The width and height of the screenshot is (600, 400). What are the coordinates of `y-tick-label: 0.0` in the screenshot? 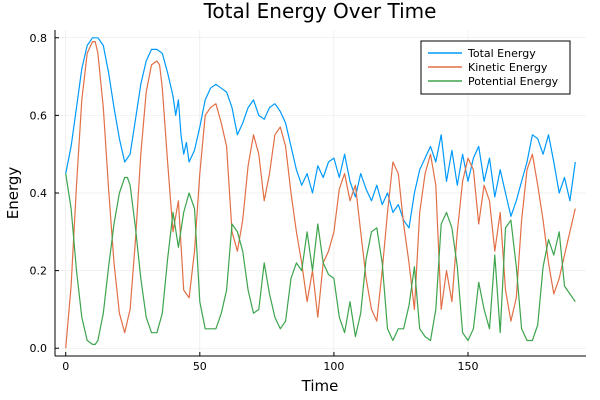 It's located at (39, 348).